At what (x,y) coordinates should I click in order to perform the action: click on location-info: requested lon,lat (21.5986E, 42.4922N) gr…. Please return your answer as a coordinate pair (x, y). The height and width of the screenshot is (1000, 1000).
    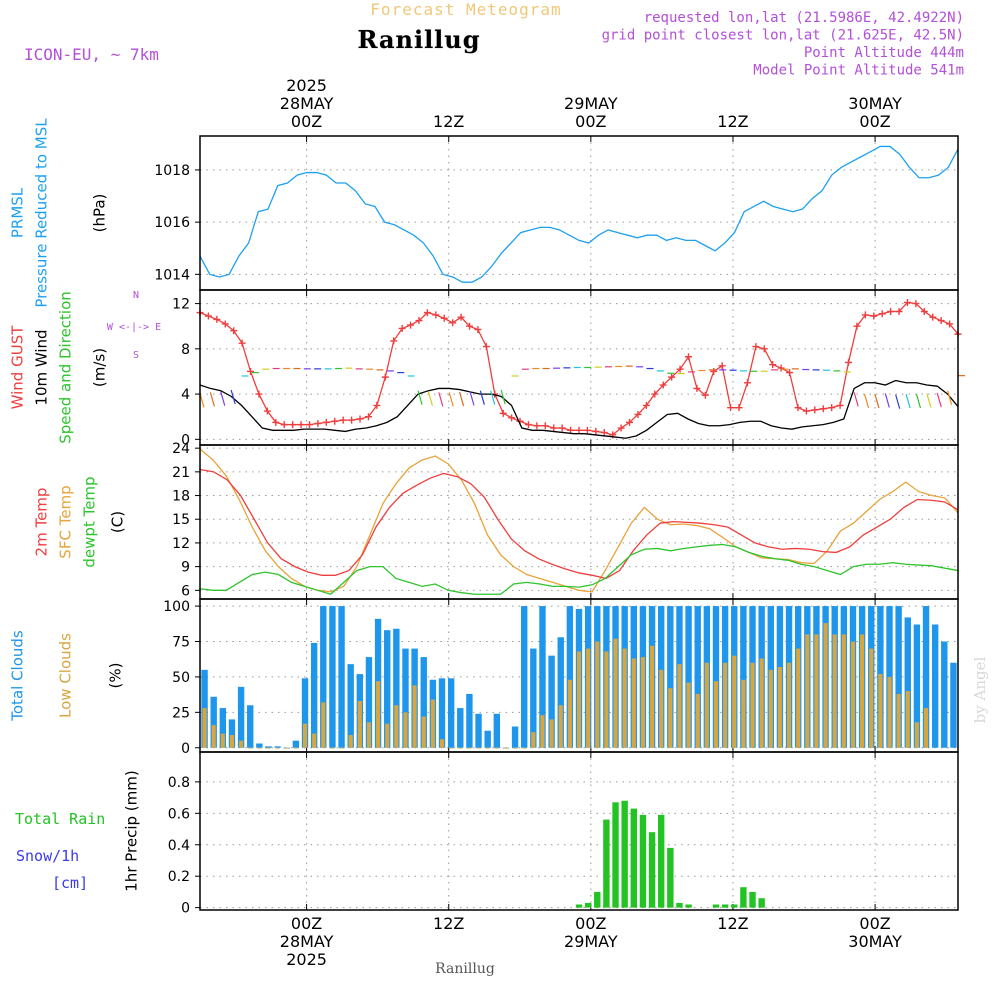
    Looking at the image, I should click on (783, 44).